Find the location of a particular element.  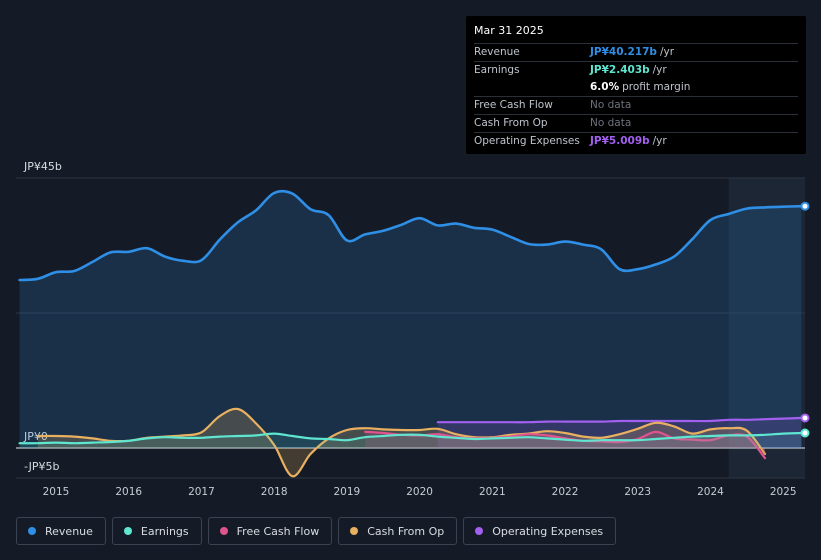

legend-operating-expenses: Operating Expenses is located at coordinates (540, 531).